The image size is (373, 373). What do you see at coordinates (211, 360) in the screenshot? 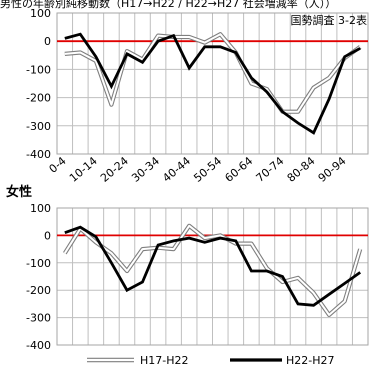
I see `legend: H17-H22 H22-H27` at bounding box center [211, 360].